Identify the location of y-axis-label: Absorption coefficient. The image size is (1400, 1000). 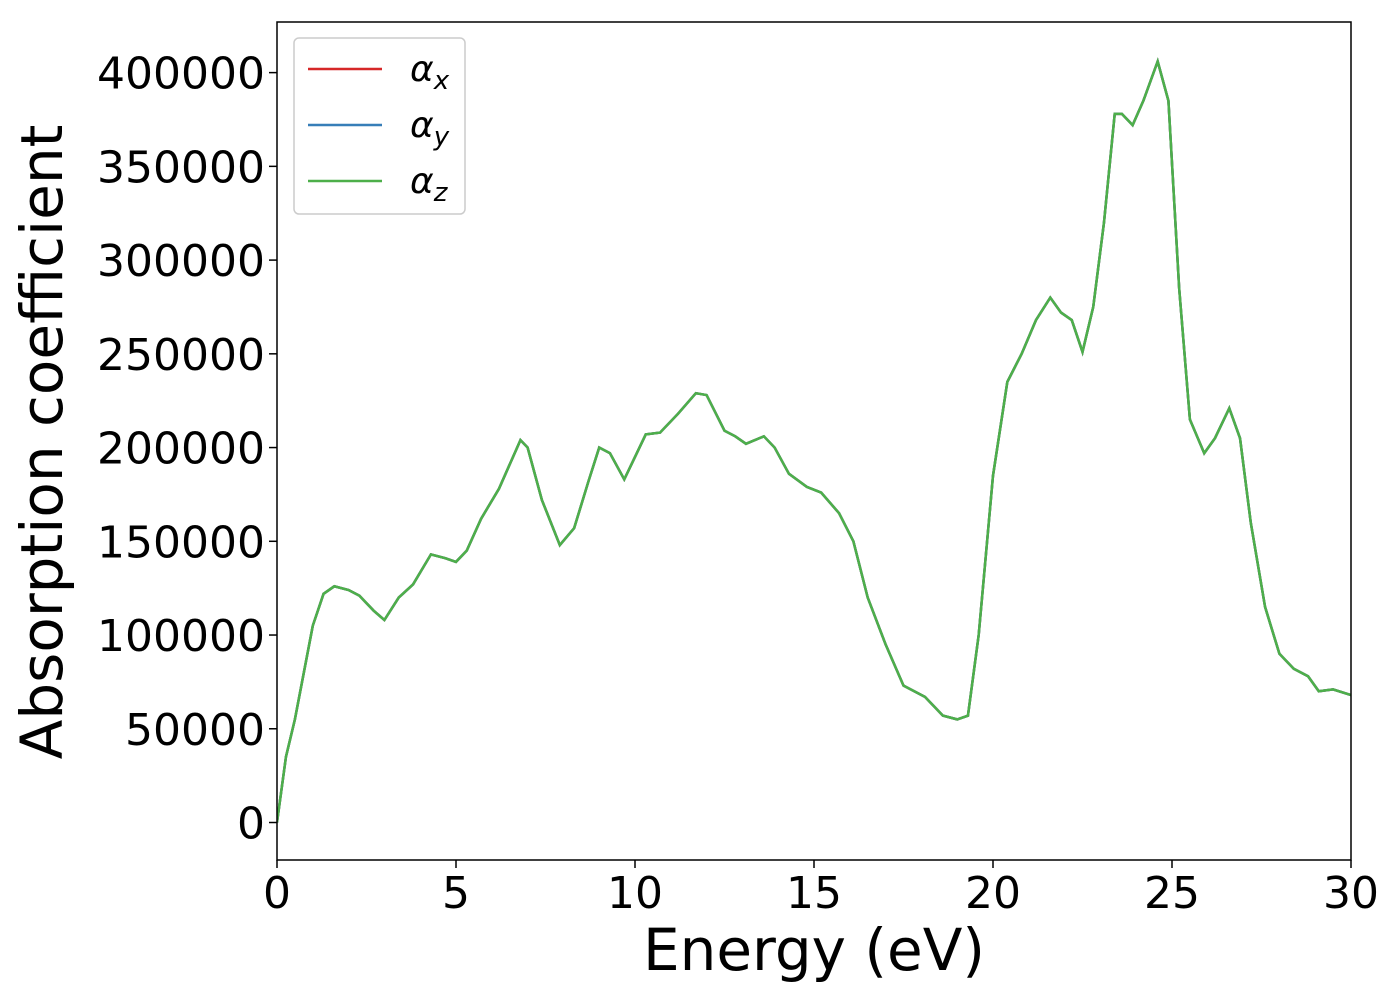
(42, 442).